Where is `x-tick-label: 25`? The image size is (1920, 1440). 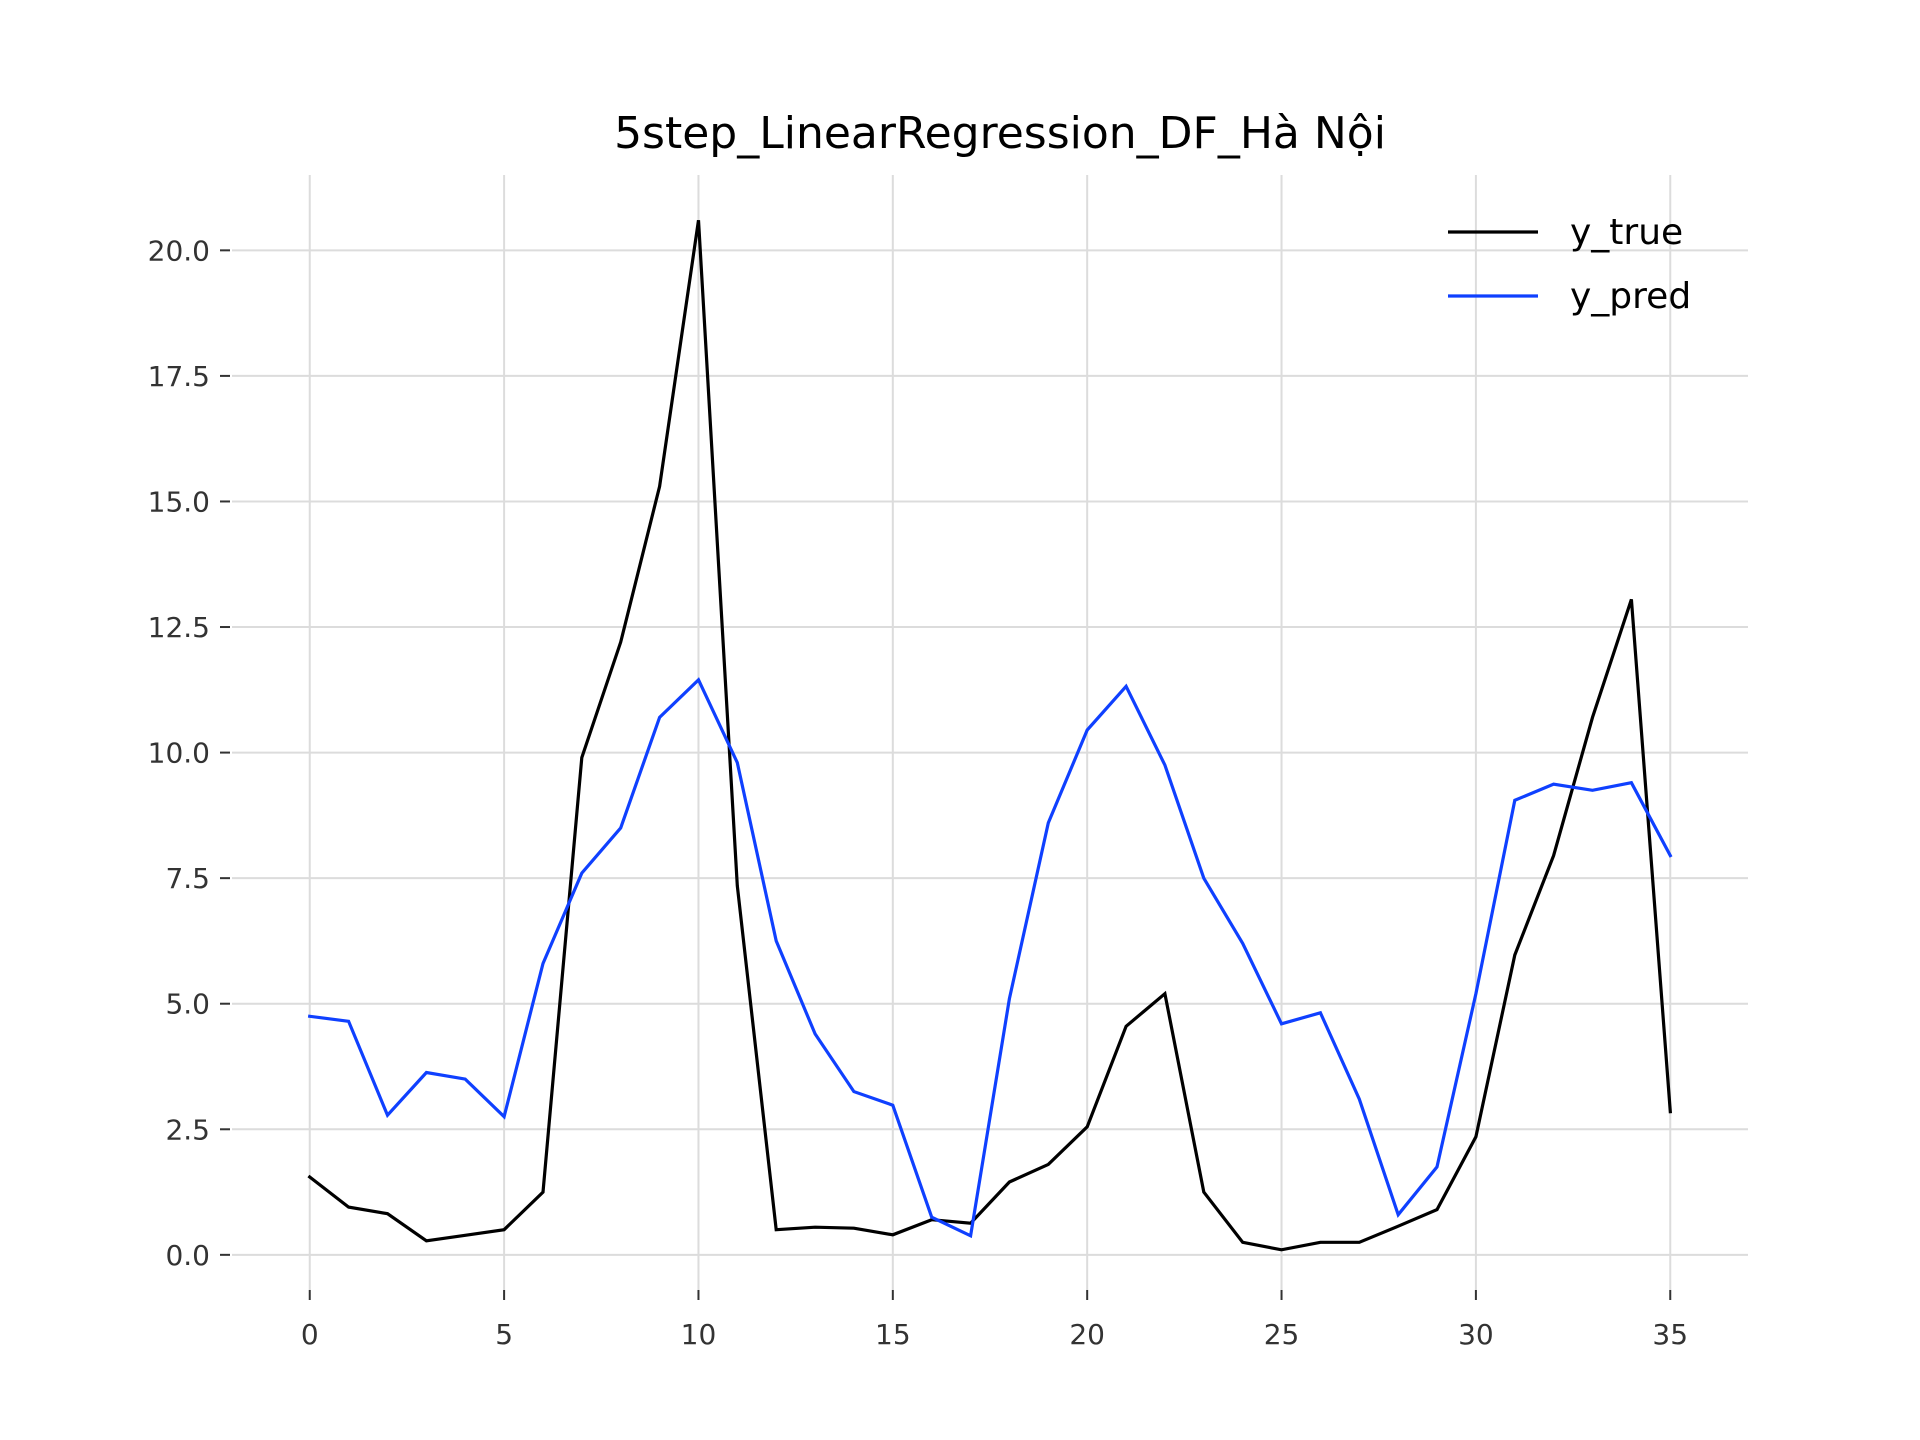 x-tick-label: 25 is located at coordinates (1282, 1334).